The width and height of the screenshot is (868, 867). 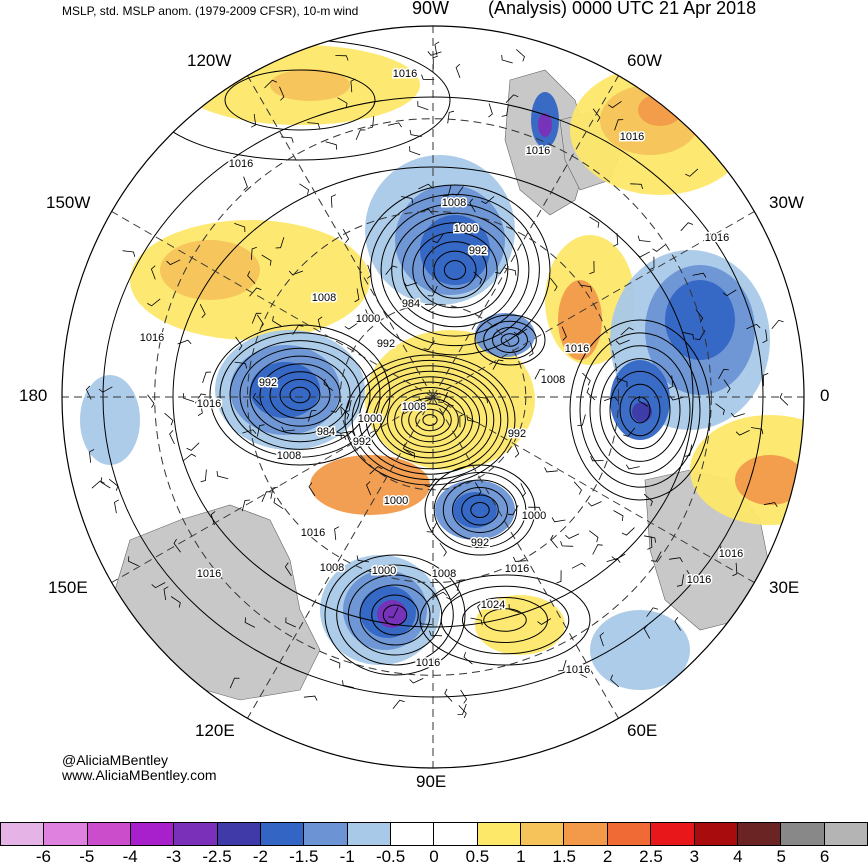 What do you see at coordinates (390, 856) in the screenshot?
I see `colorbar-tick: -0.5` at bounding box center [390, 856].